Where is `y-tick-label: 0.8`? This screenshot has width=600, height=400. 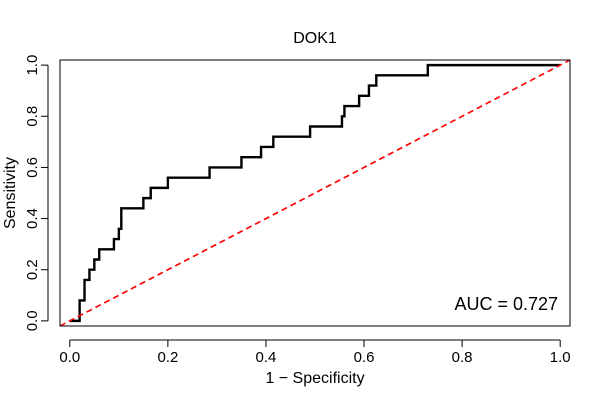
y-tick-label: 0.8 is located at coordinates (32, 116).